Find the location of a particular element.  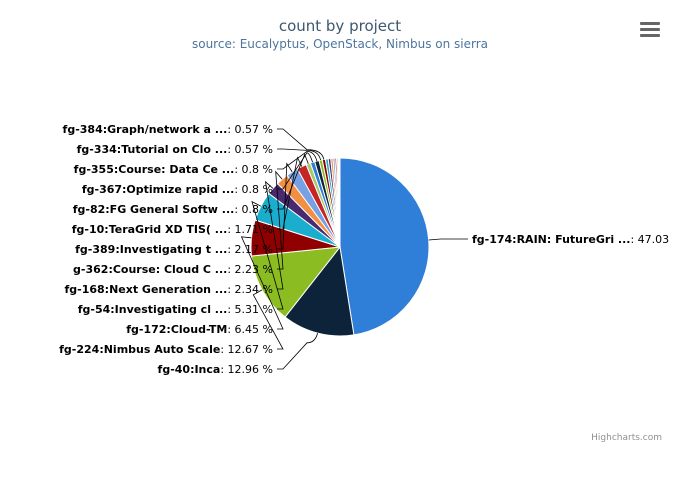

export-menu-button is located at coordinates (650, 30).